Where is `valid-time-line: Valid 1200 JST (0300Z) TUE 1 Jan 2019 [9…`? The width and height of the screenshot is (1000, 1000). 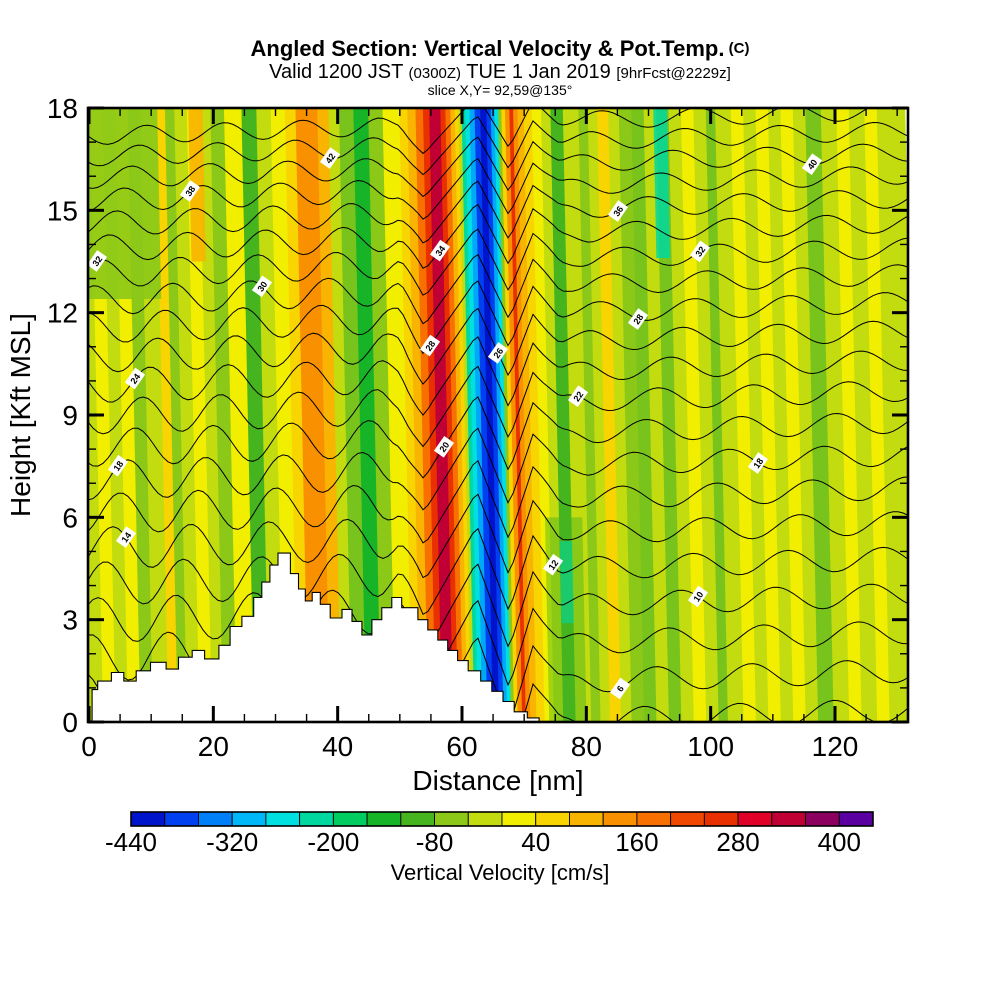 valid-time-line: Valid 1200 JST (0300Z) TUE 1 Jan 2019 [9… is located at coordinates (500, 72).